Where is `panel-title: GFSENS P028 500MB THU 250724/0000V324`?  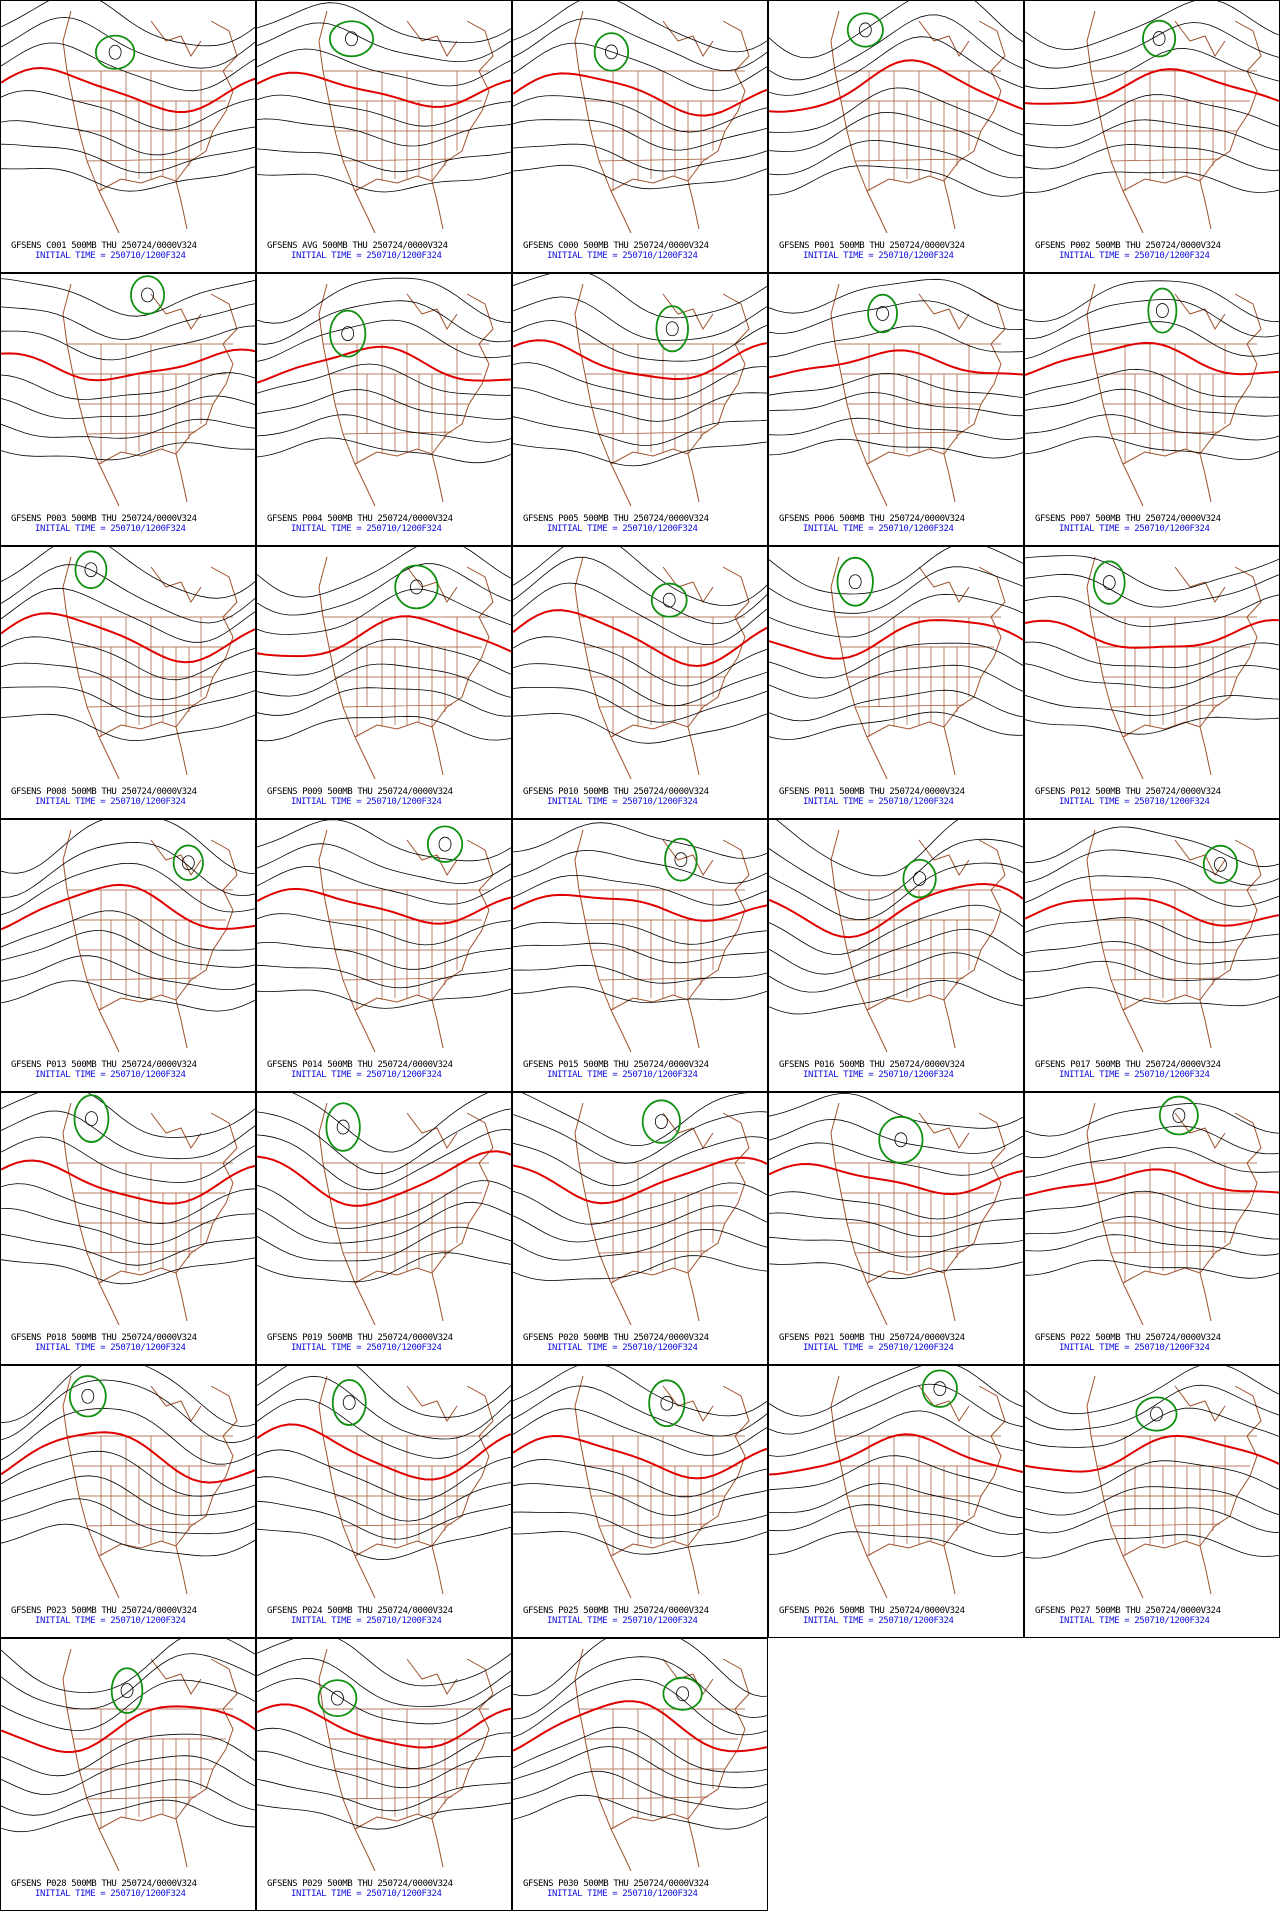
panel-title: GFSENS P028 500MB THU 250724/0000V324 is located at coordinates (104, 1884).